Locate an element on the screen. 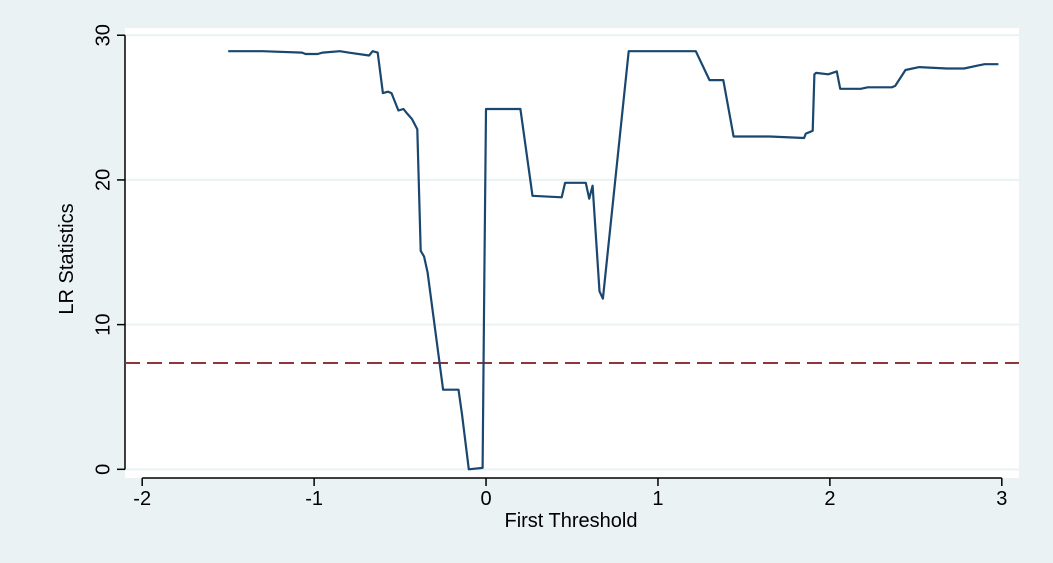  y-tick-label: 10 is located at coordinates (103, 324).